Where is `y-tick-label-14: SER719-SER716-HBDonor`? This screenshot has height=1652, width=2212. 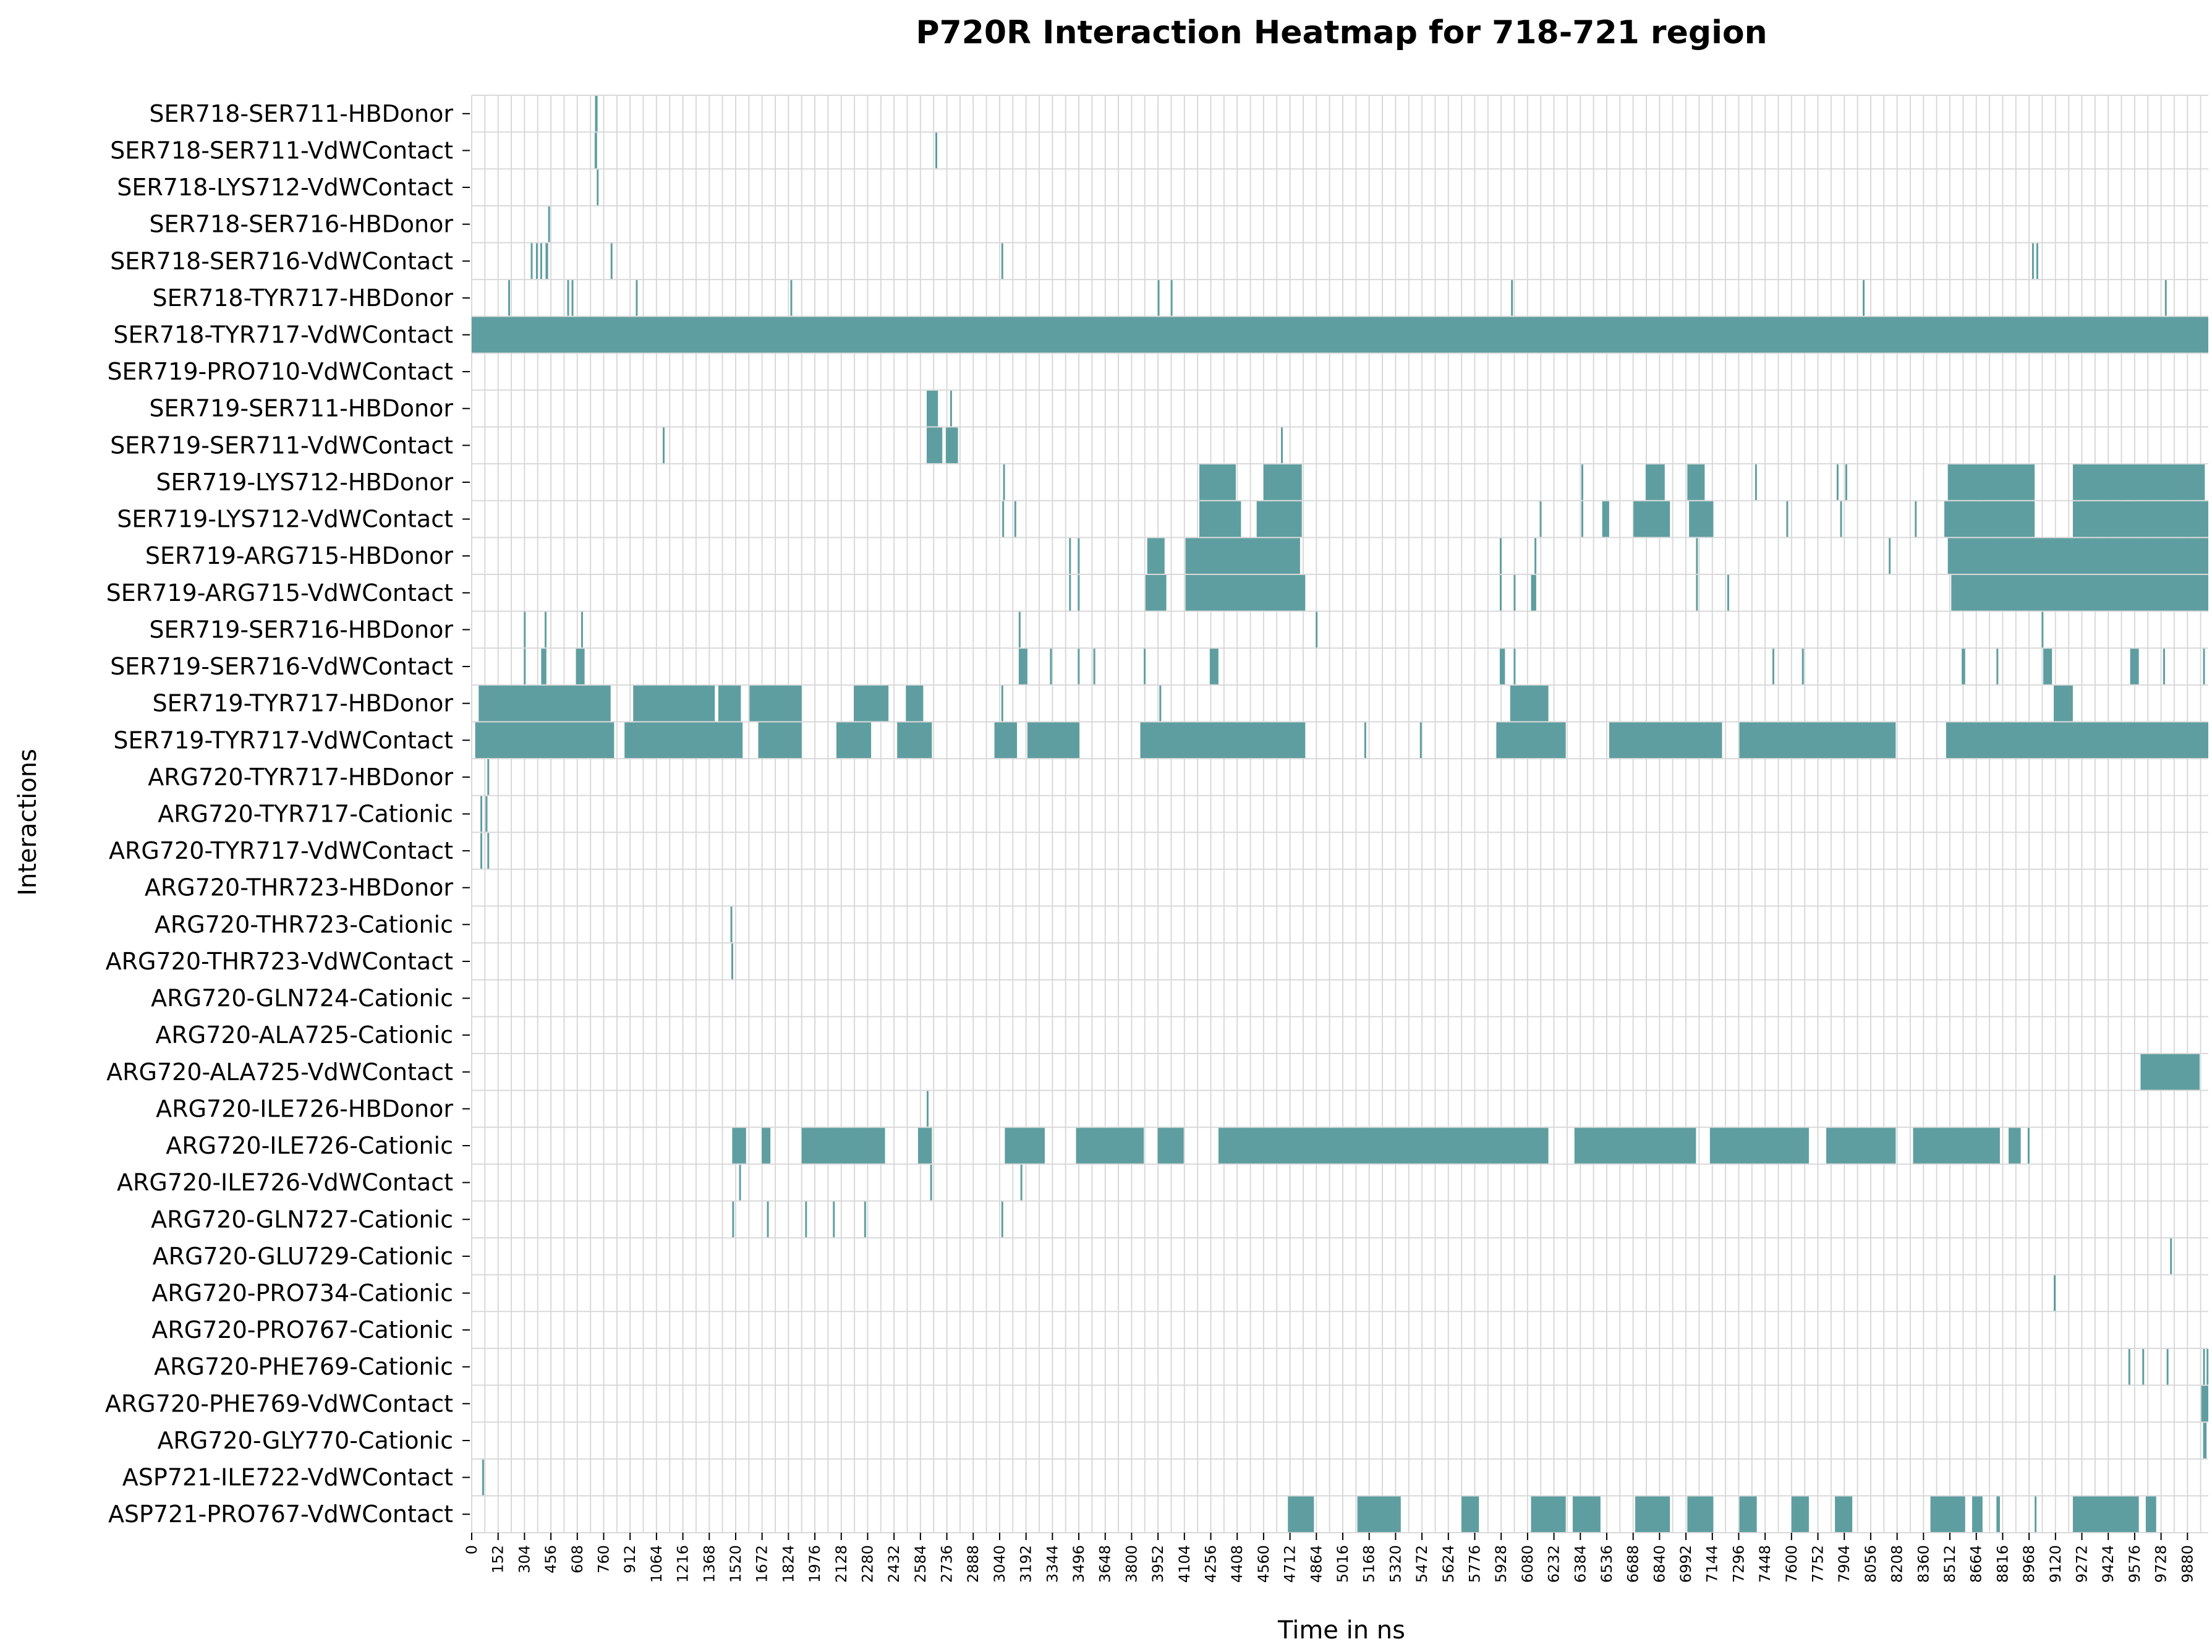
y-tick-label-14: SER719-SER716-HBDonor is located at coordinates (301, 629).